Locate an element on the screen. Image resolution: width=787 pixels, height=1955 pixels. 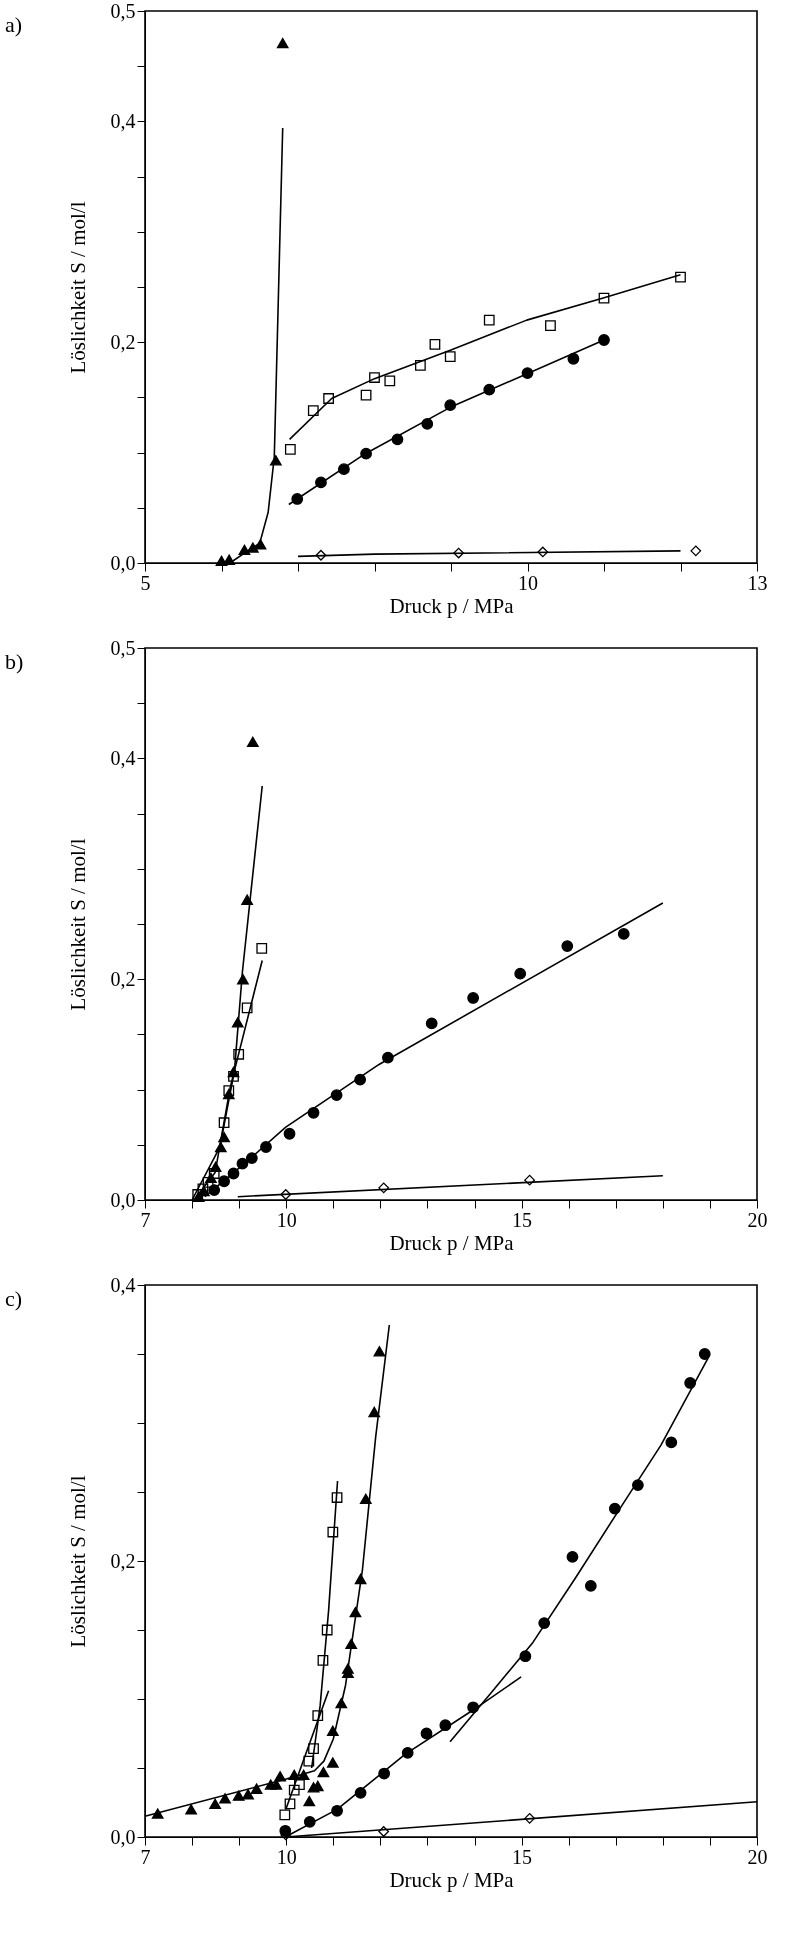
chart-title: a) is located at coordinates (14, 24).